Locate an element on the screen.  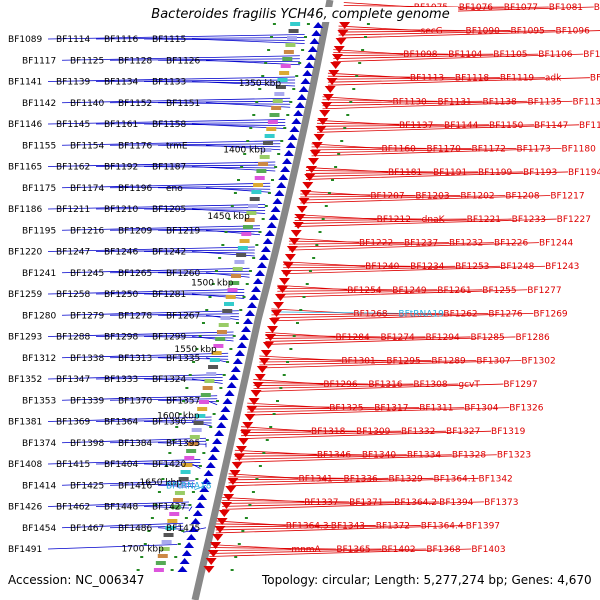
gene-label-right: BF1147 is located at coordinates (551, 126).